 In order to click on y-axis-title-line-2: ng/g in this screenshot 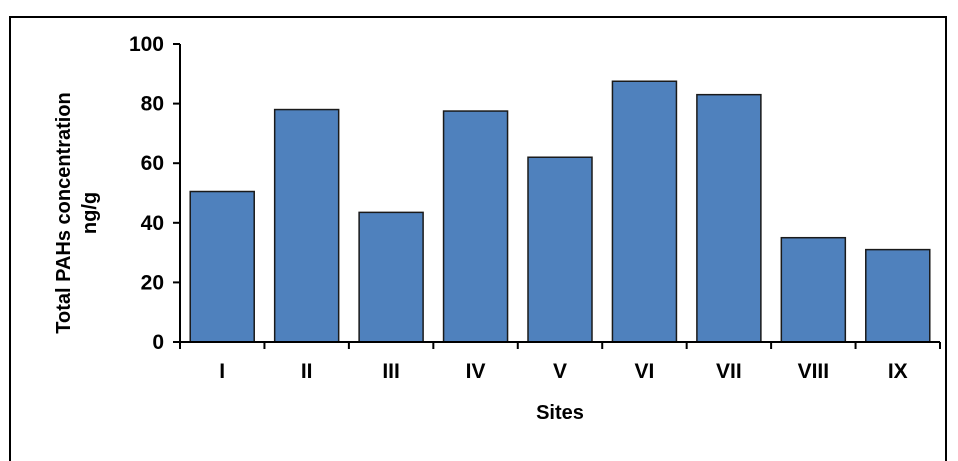, I will do `click(90, 213)`.